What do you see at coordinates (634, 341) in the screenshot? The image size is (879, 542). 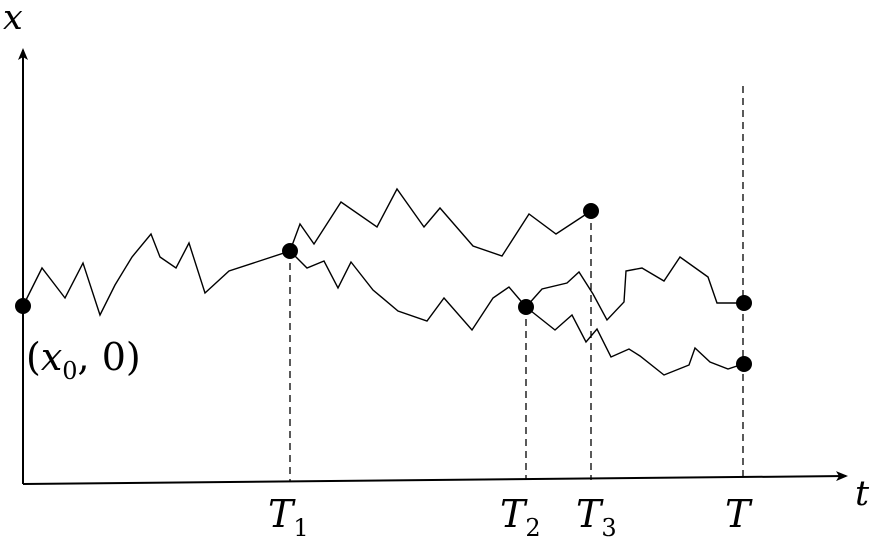 I see `path-final-lower` at bounding box center [634, 341].